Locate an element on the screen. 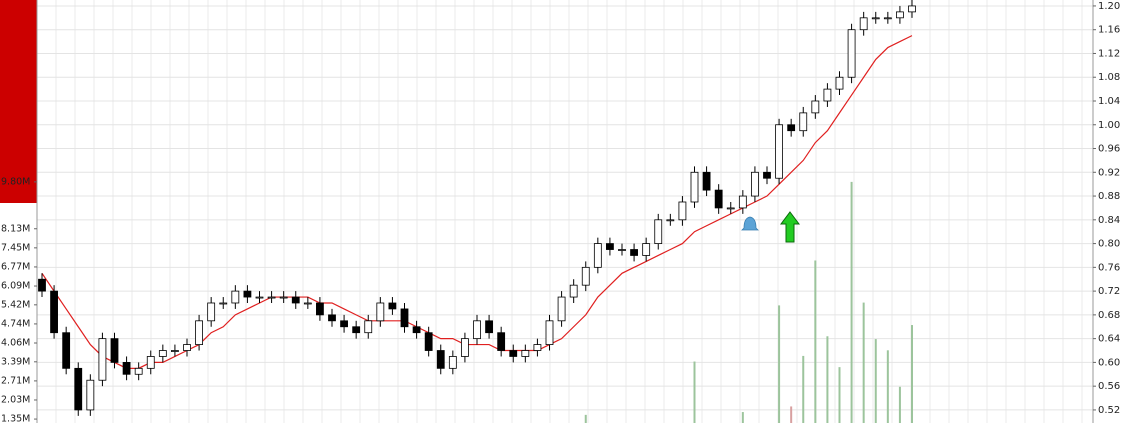 The image size is (1135, 423). y-tick-label: 0.96 is located at coordinates (1109, 149).